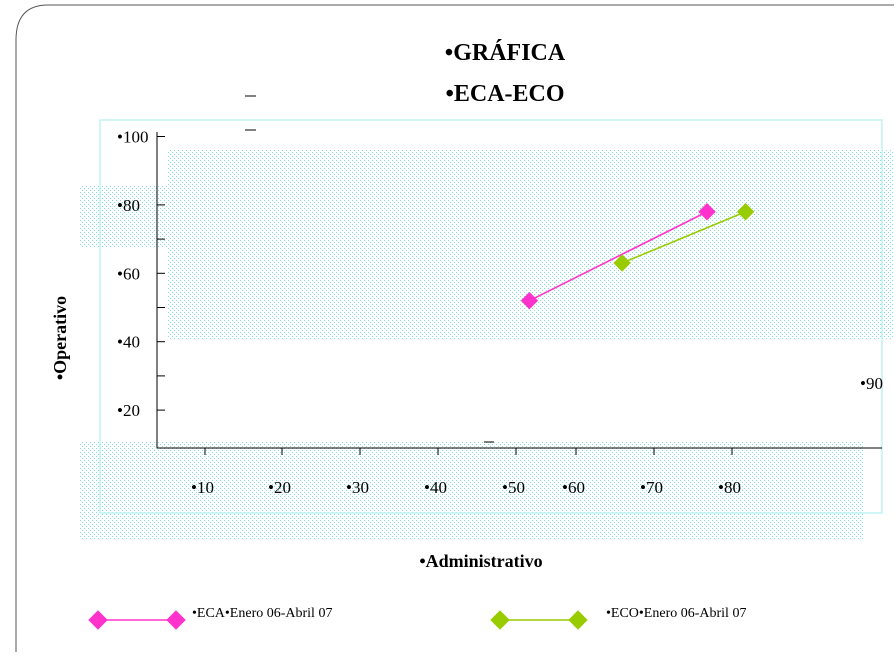 The height and width of the screenshot is (657, 894). I want to click on y-tick-label: •100, so click(132, 137).